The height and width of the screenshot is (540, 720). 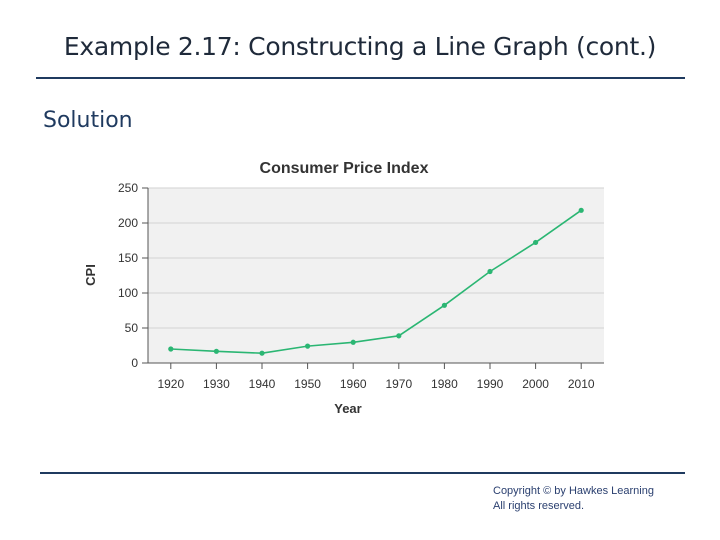 What do you see at coordinates (581, 210) in the screenshot?
I see `data-point-2010` at bounding box center [581, 210].